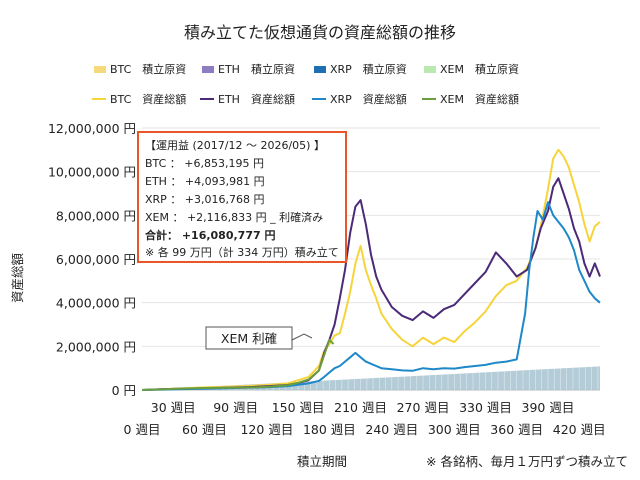  What do you see at coordinates (360, 407) in the screenshot?
I see `x-tick-label: 210 週目` at bounding box center [360, 407].